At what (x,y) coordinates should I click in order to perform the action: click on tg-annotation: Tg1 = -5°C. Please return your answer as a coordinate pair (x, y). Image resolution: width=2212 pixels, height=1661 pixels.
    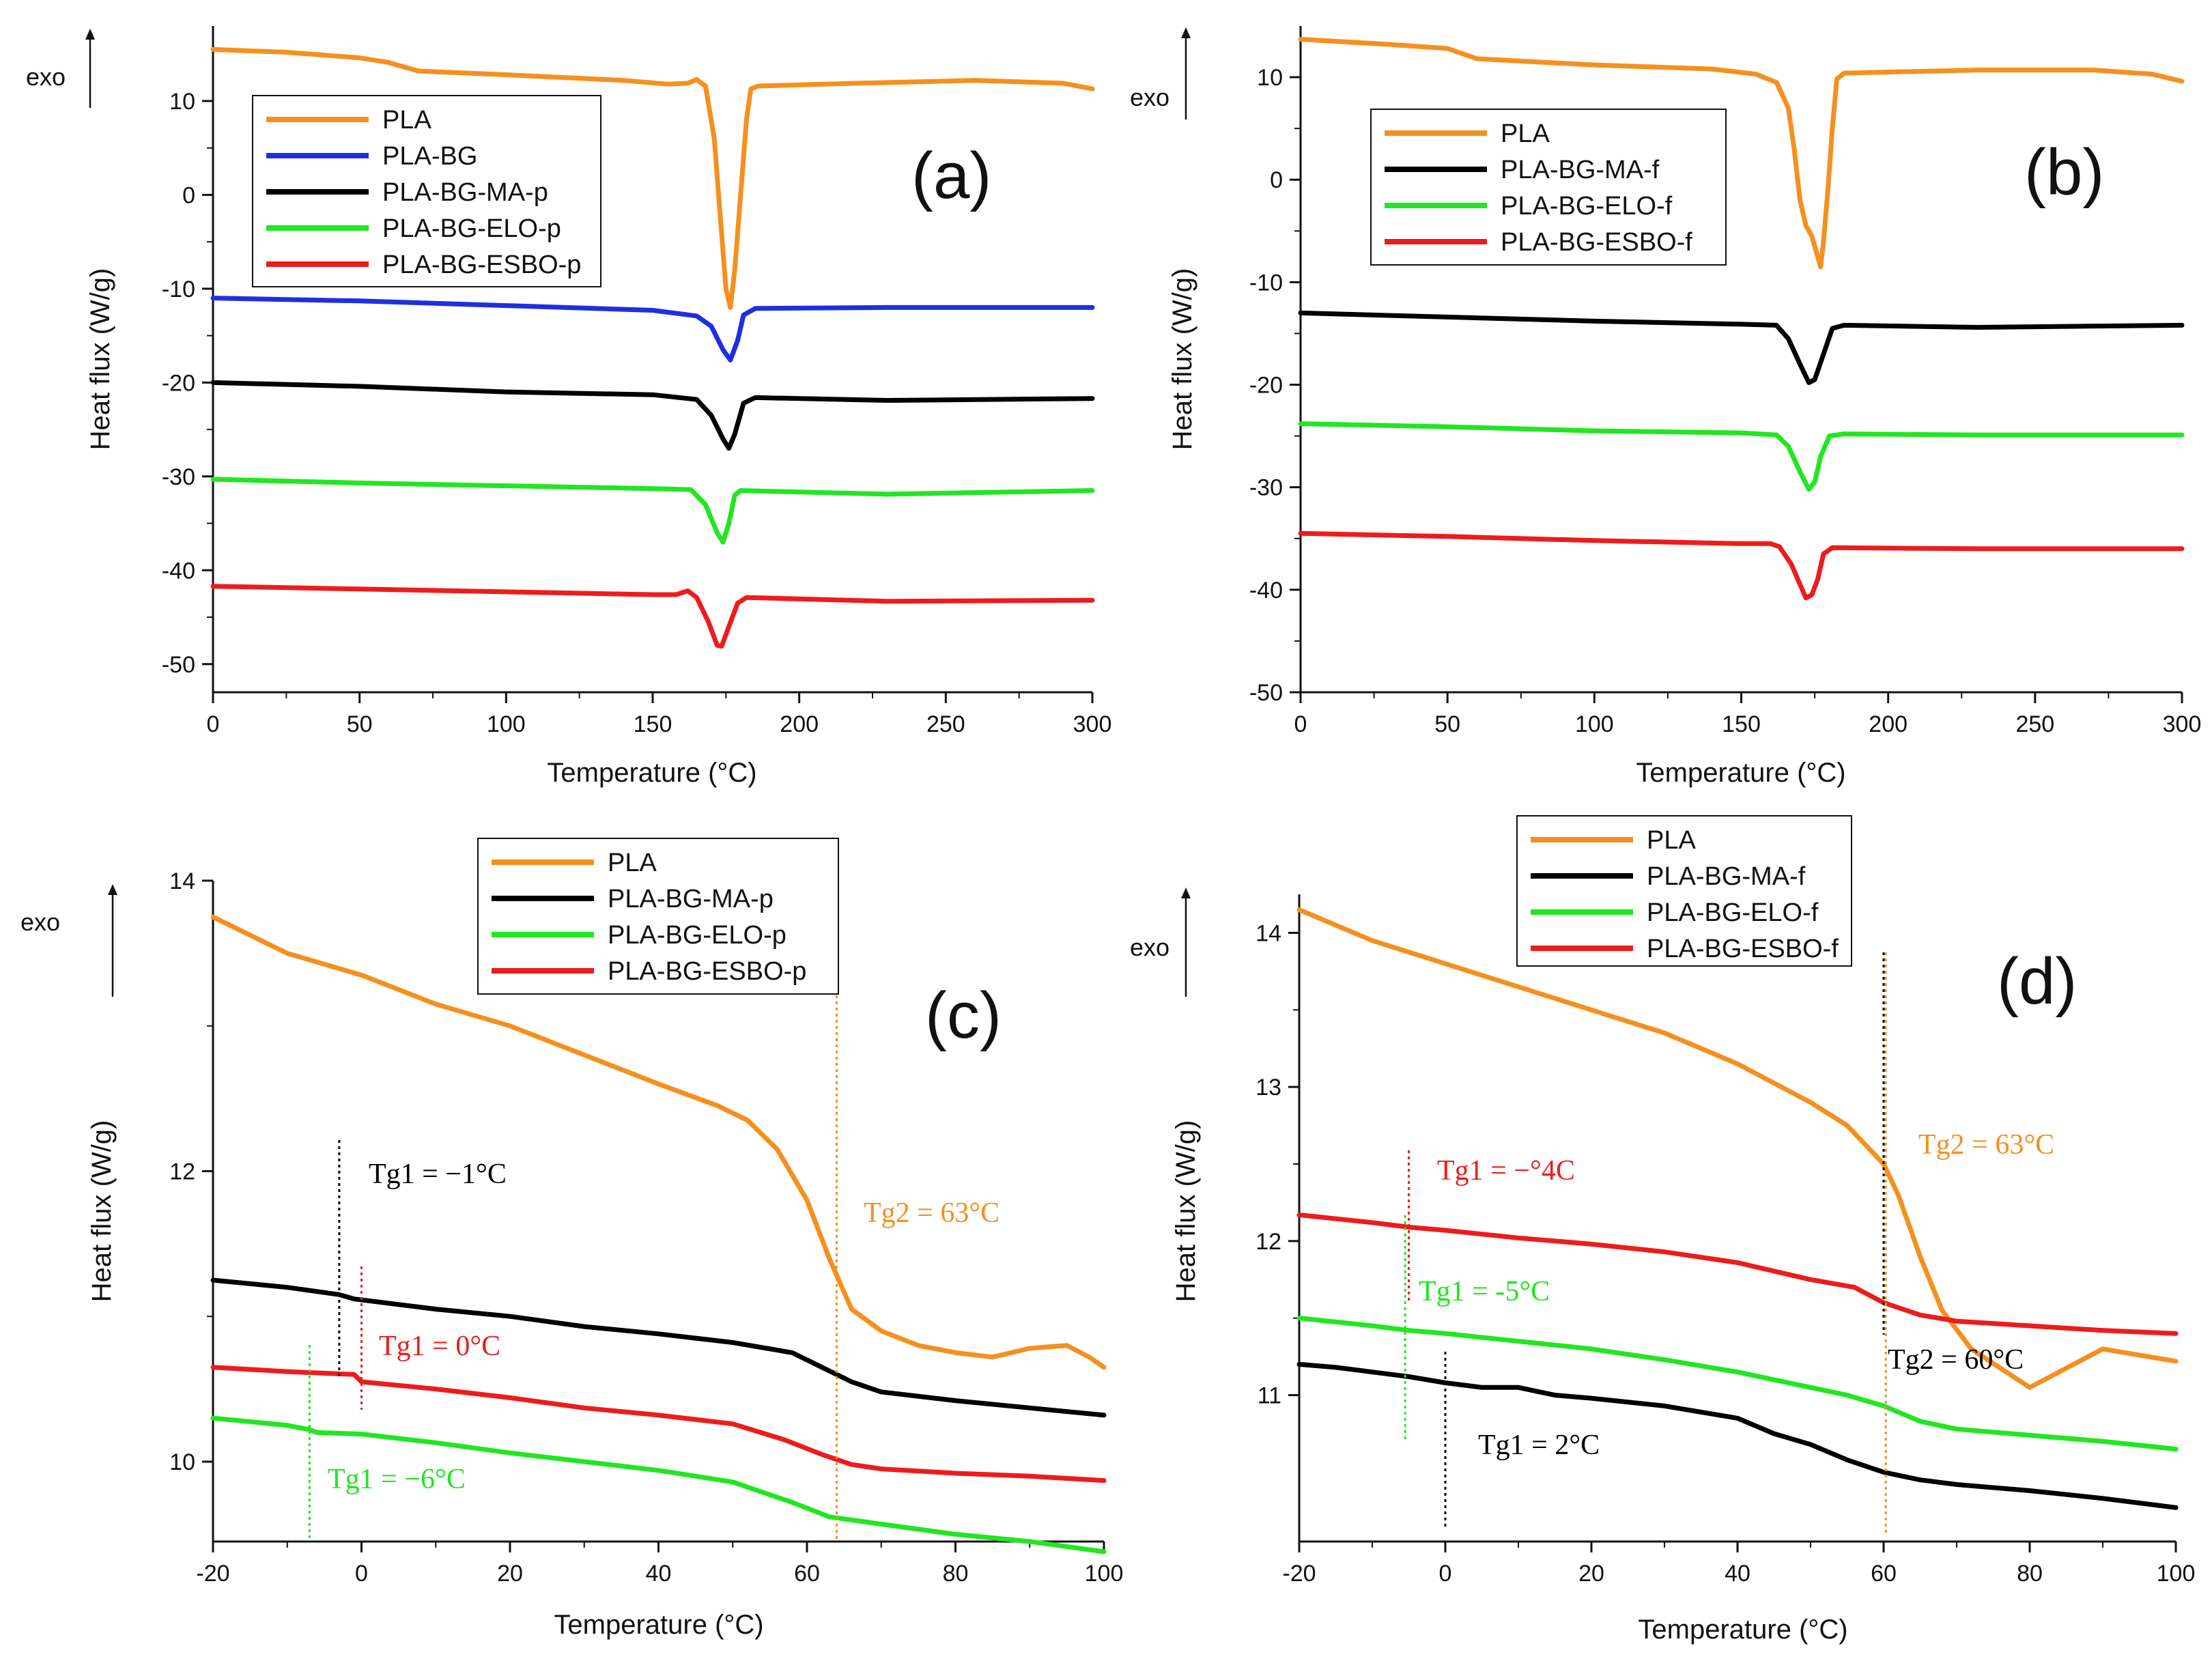
    Looking at the image, I should click on (1484, 1292).